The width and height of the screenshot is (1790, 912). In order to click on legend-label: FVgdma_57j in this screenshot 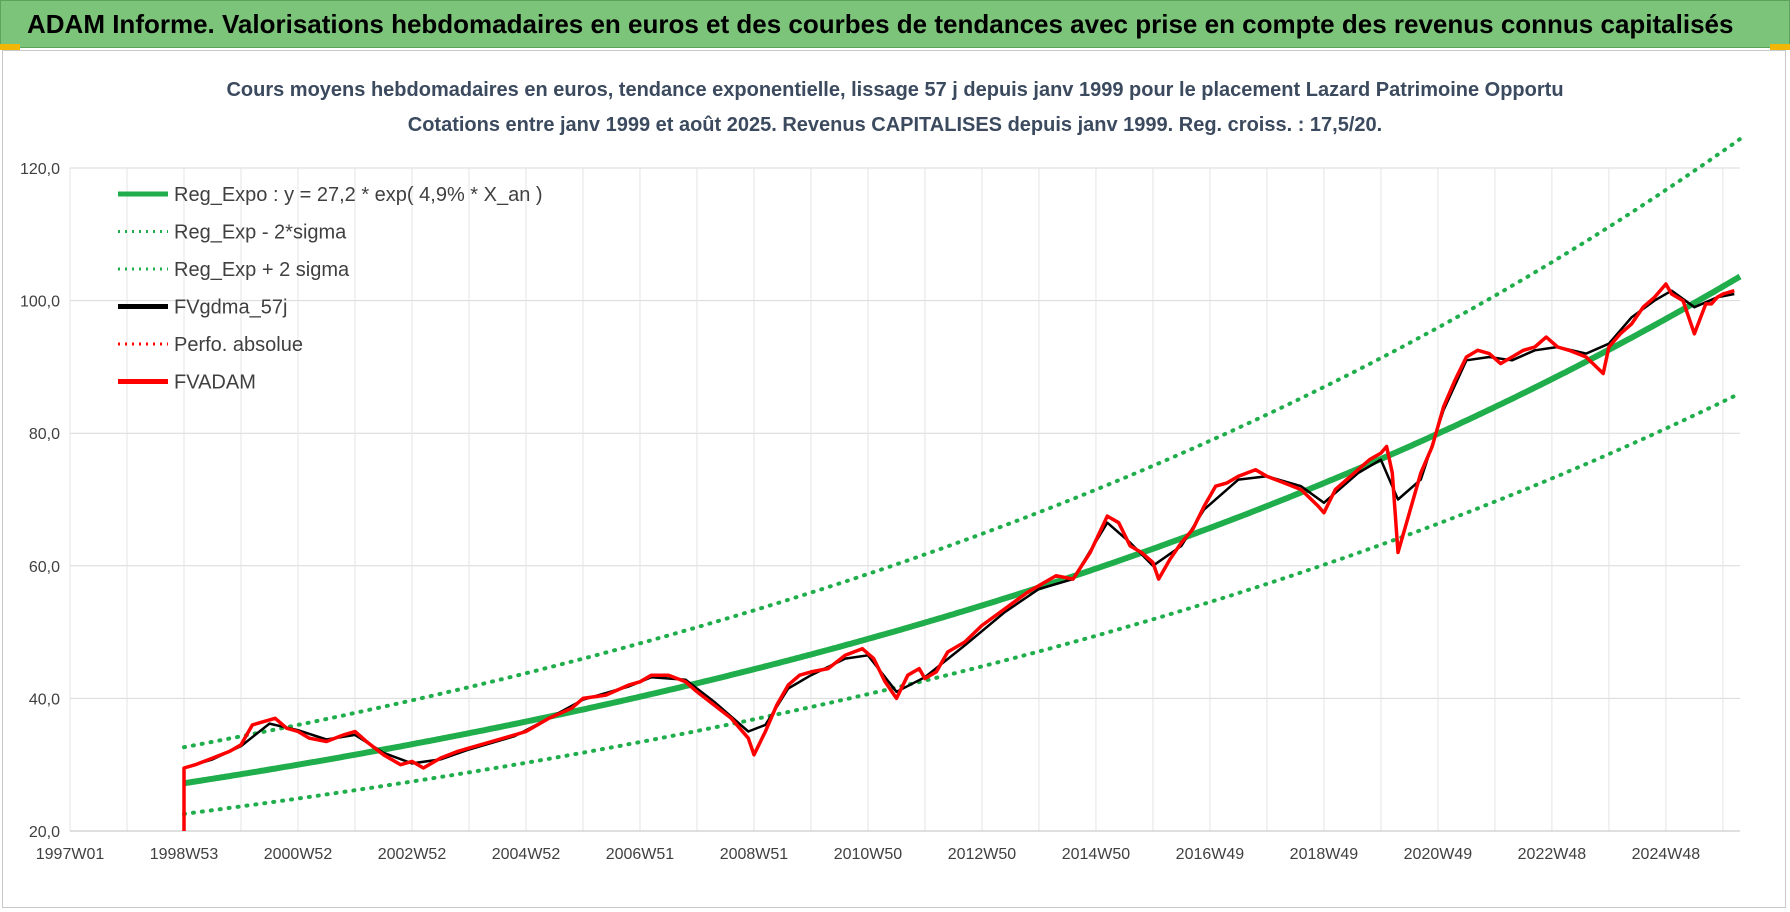, I will do `click(230, 308)`.